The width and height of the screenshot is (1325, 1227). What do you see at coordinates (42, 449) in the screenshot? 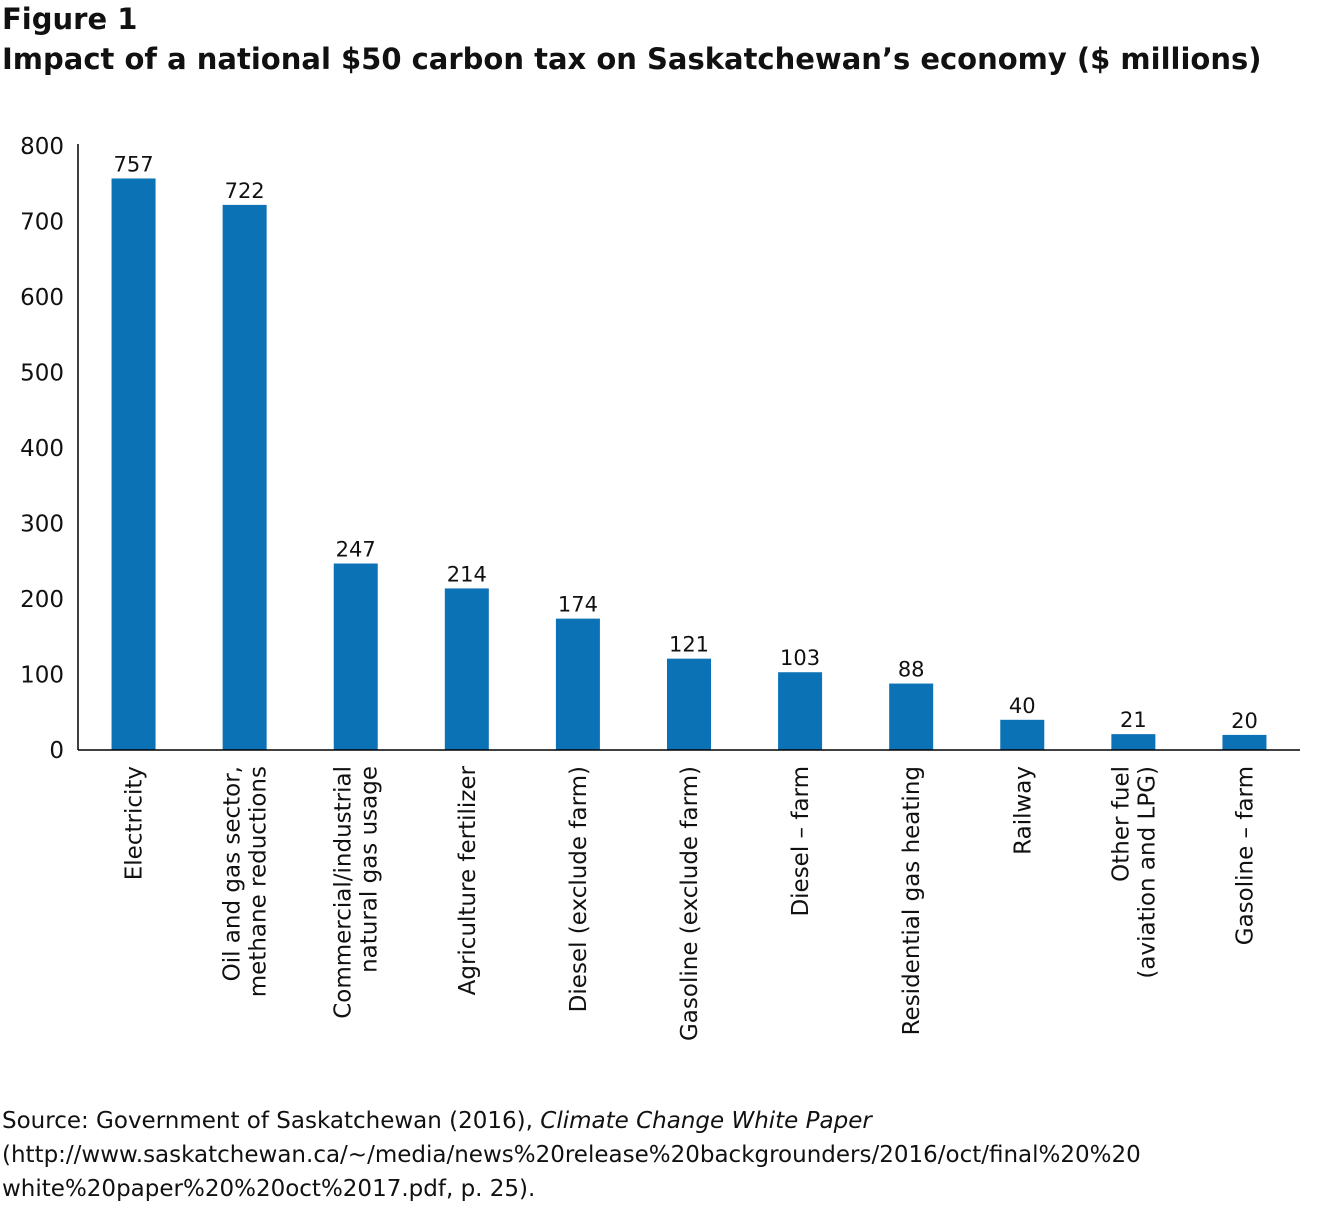
I see `y-tick-label: 400` at bounding box center [42, 449].